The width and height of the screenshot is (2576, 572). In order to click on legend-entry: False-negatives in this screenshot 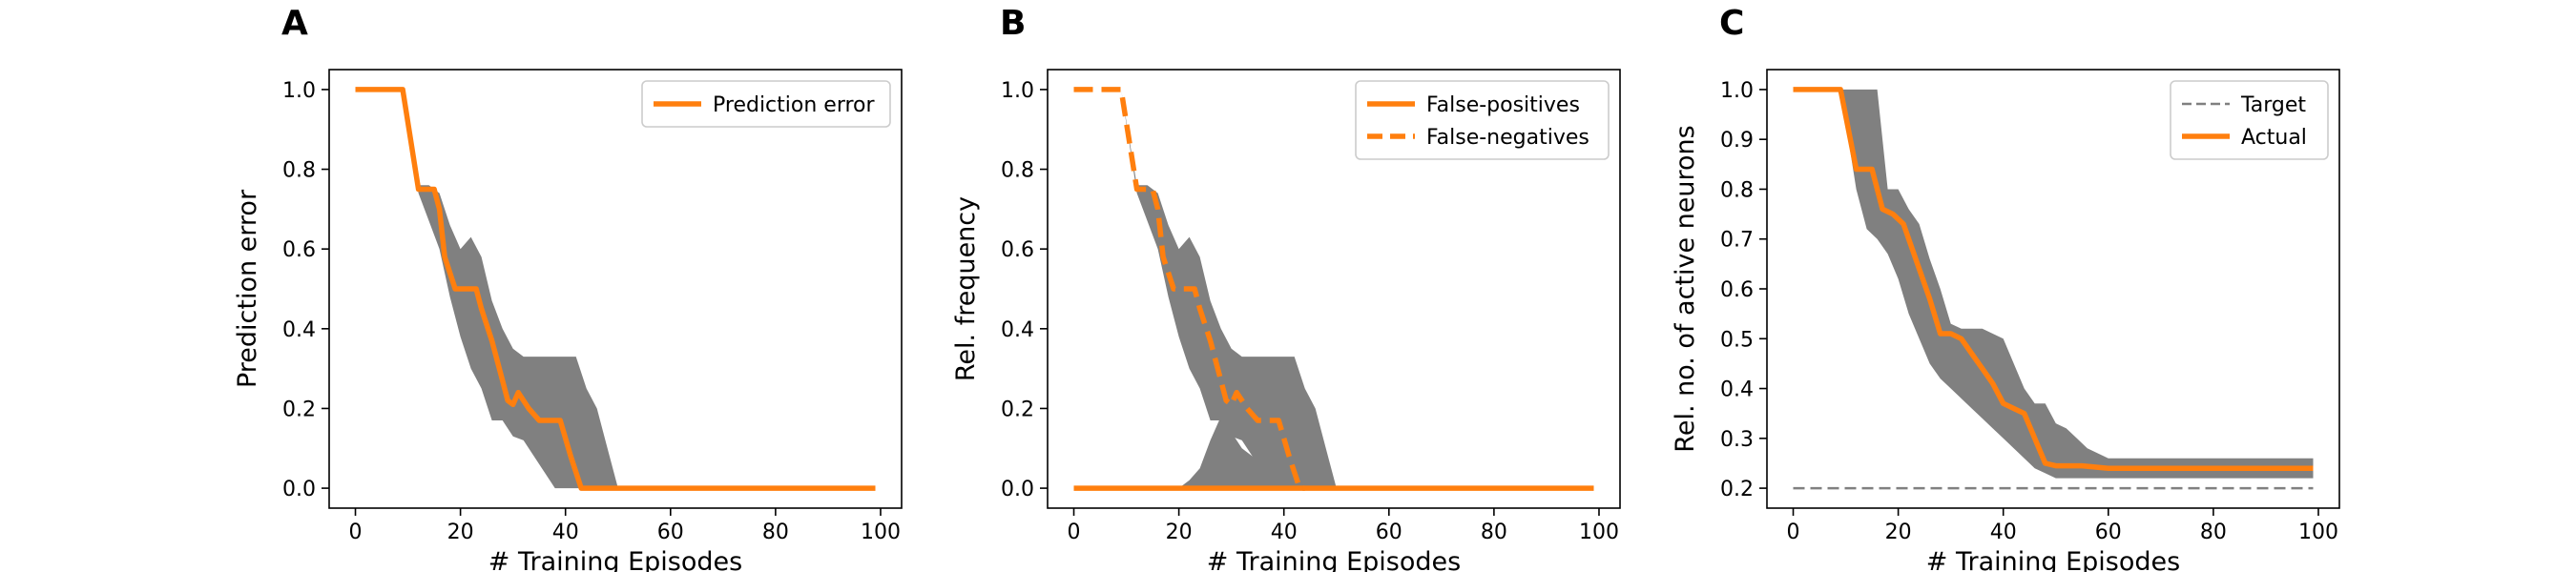, I will do `click(1507, 138)`.